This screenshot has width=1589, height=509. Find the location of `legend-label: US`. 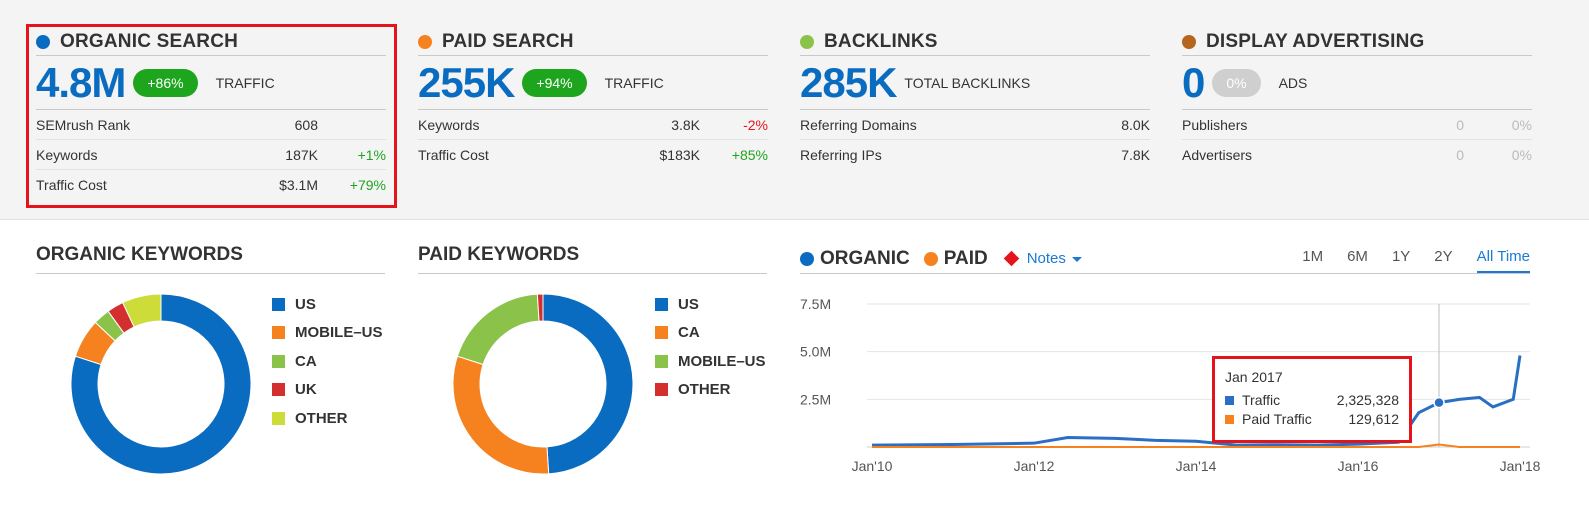

legend-label: US is located at coordinates (305, 304).